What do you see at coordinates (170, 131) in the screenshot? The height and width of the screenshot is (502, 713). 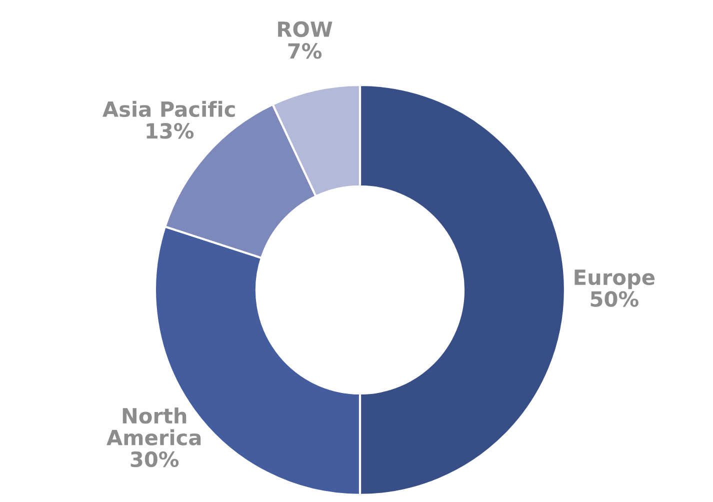 I see `data-label: 13%` at bounding box center [170, 131].